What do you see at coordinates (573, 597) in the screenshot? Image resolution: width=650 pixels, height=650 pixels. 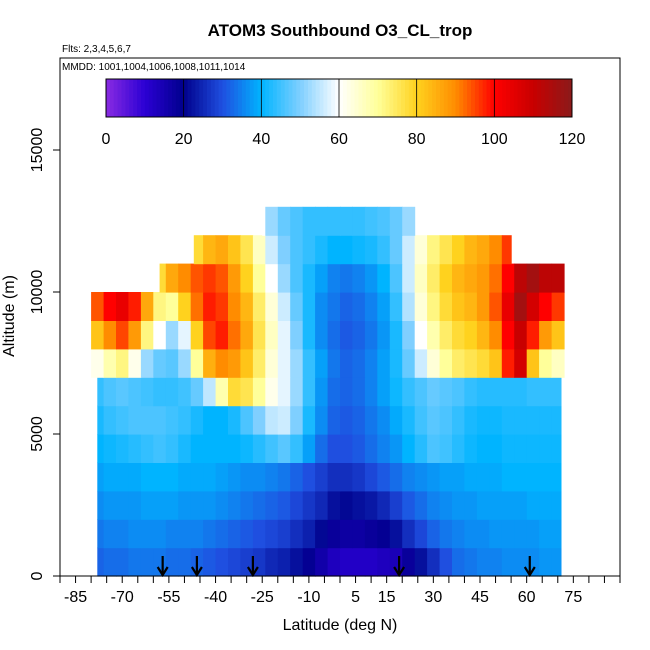 I see `x-tick-label: 75` at bounding box center [573, 597].